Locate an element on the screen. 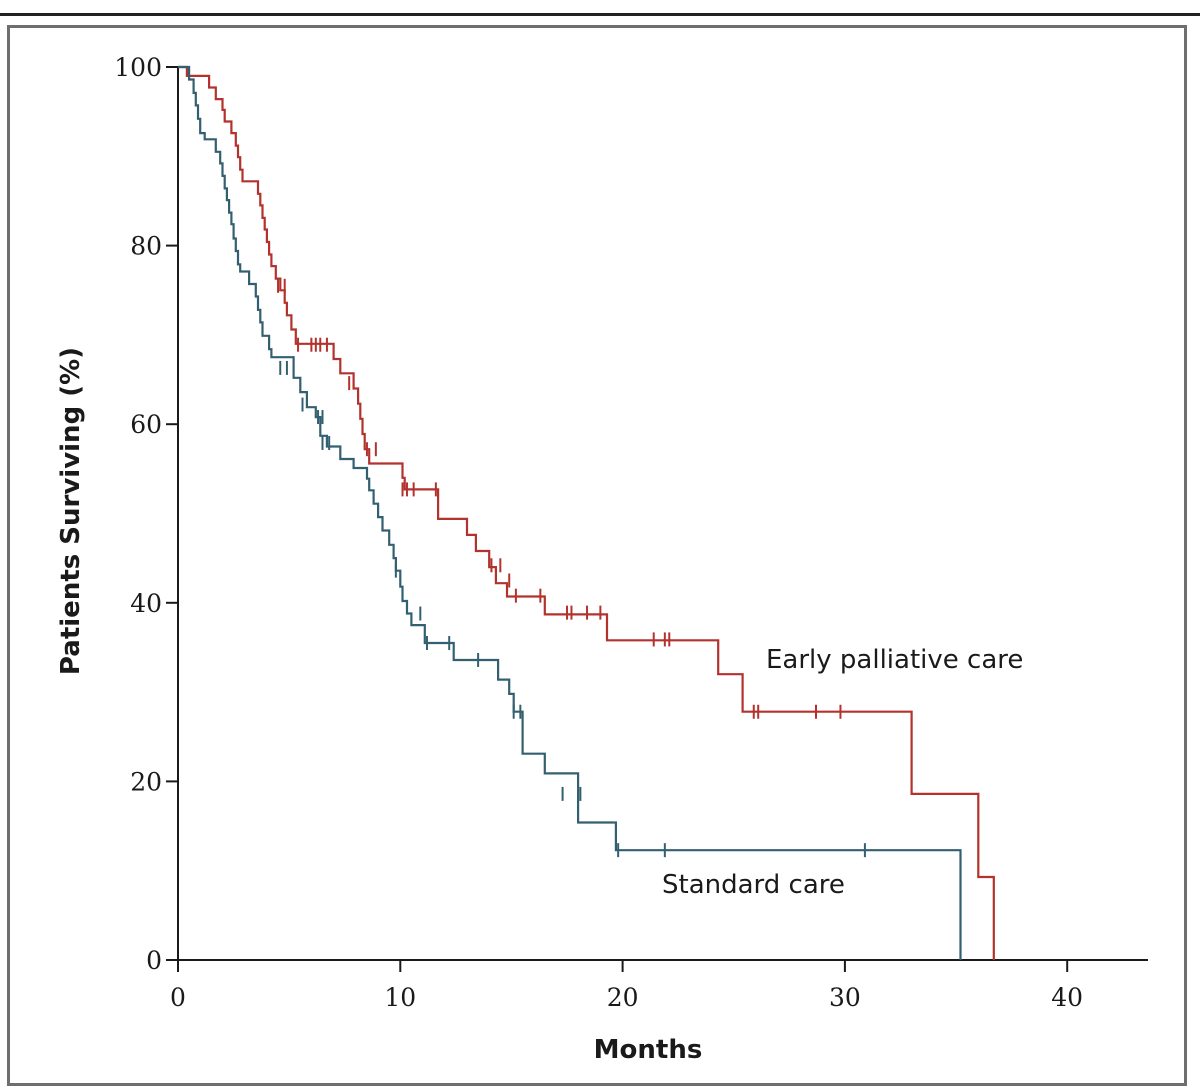  y-tick-label: 60 is located at coordinates (146, 424).